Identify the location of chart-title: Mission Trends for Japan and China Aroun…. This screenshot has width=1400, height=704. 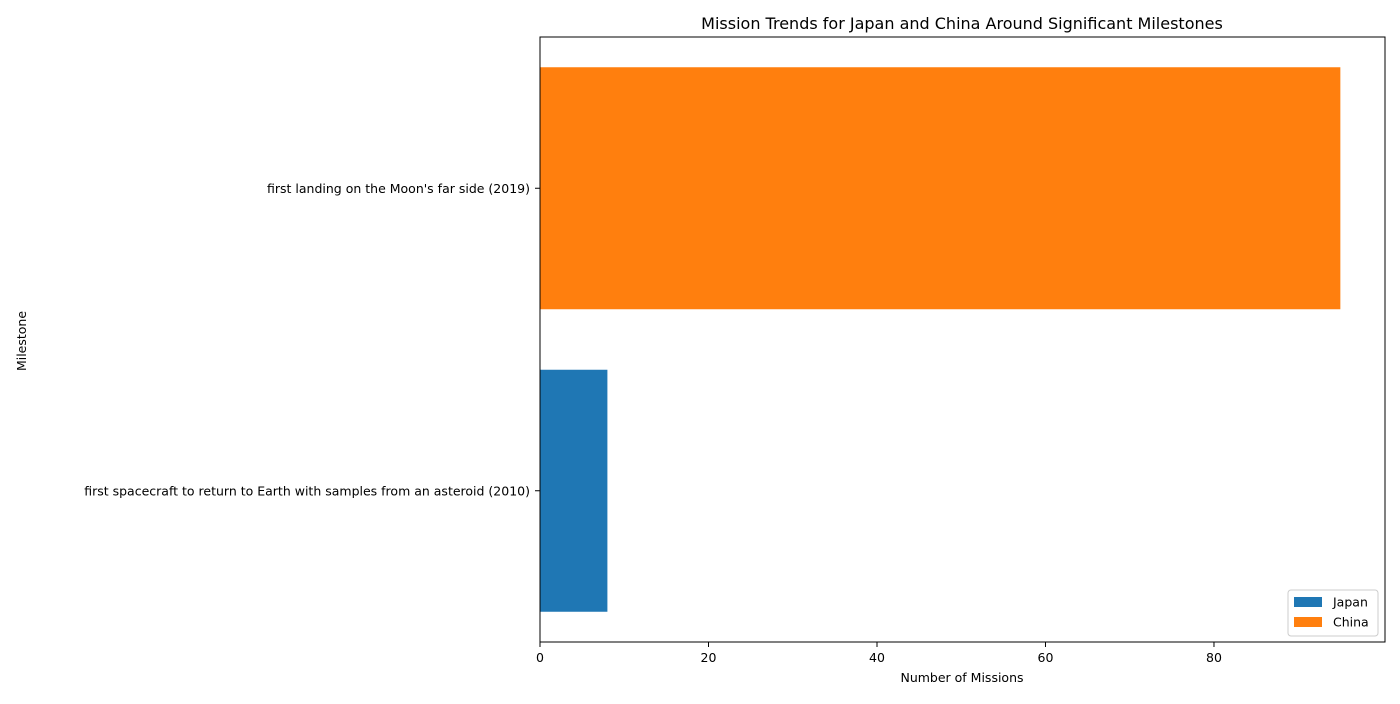
(962, 23).